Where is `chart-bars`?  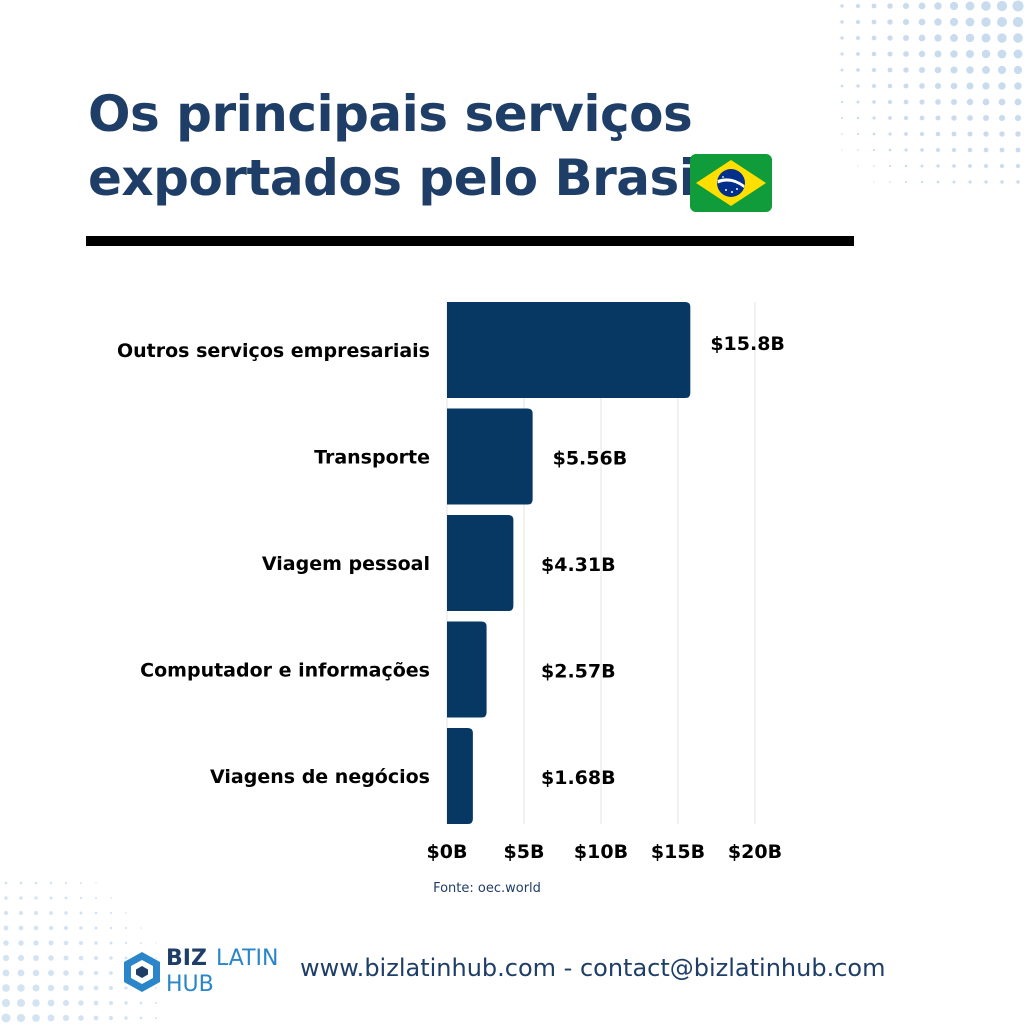 chart-bars is located at coordinates (569, 563).